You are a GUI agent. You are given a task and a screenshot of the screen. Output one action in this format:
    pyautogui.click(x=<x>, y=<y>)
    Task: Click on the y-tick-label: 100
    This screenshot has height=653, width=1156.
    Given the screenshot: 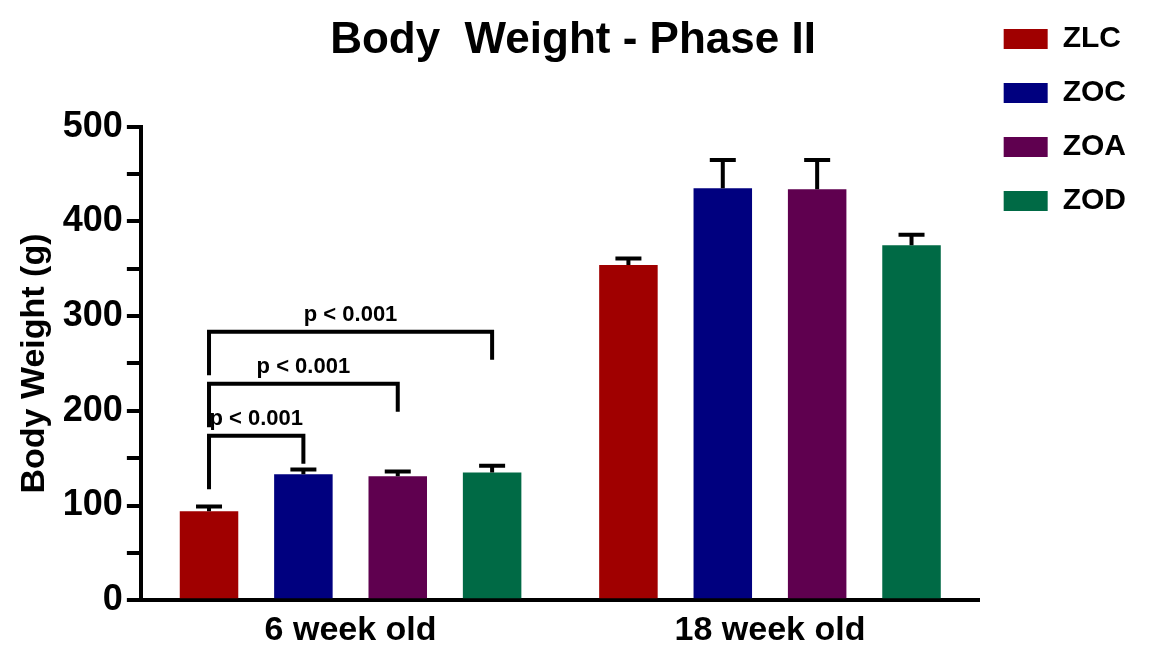 What is the action you would take?
    pyautogui.click(x=92, y=503)
    